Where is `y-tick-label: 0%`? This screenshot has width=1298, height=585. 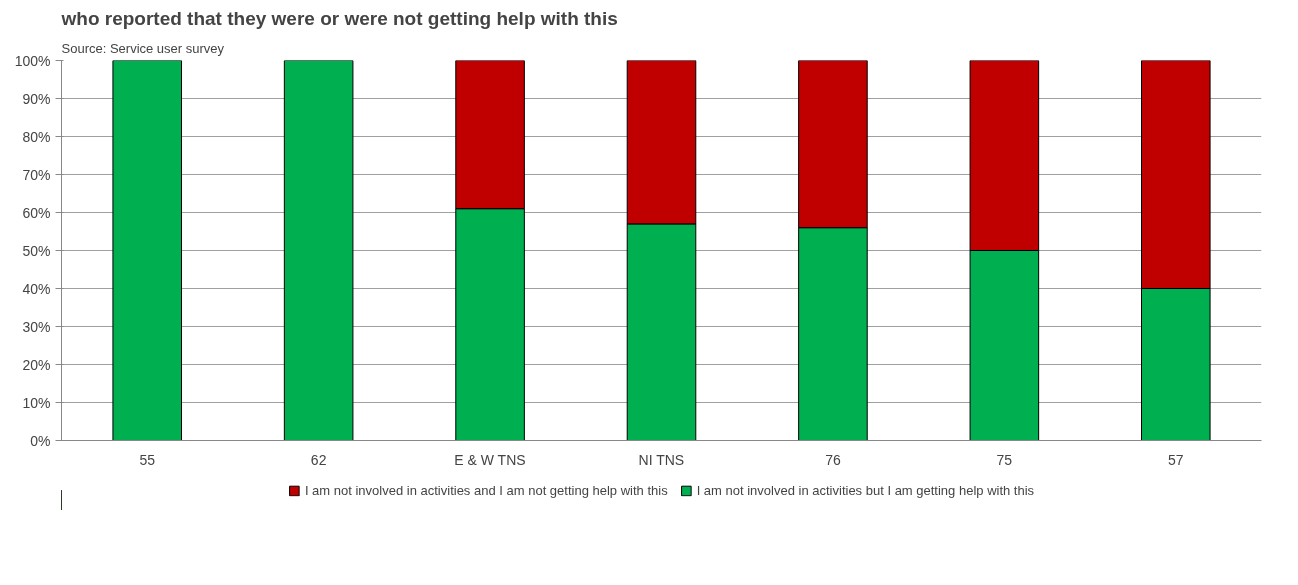 y-tick-label: 0% is located at coordinates (40, 440).